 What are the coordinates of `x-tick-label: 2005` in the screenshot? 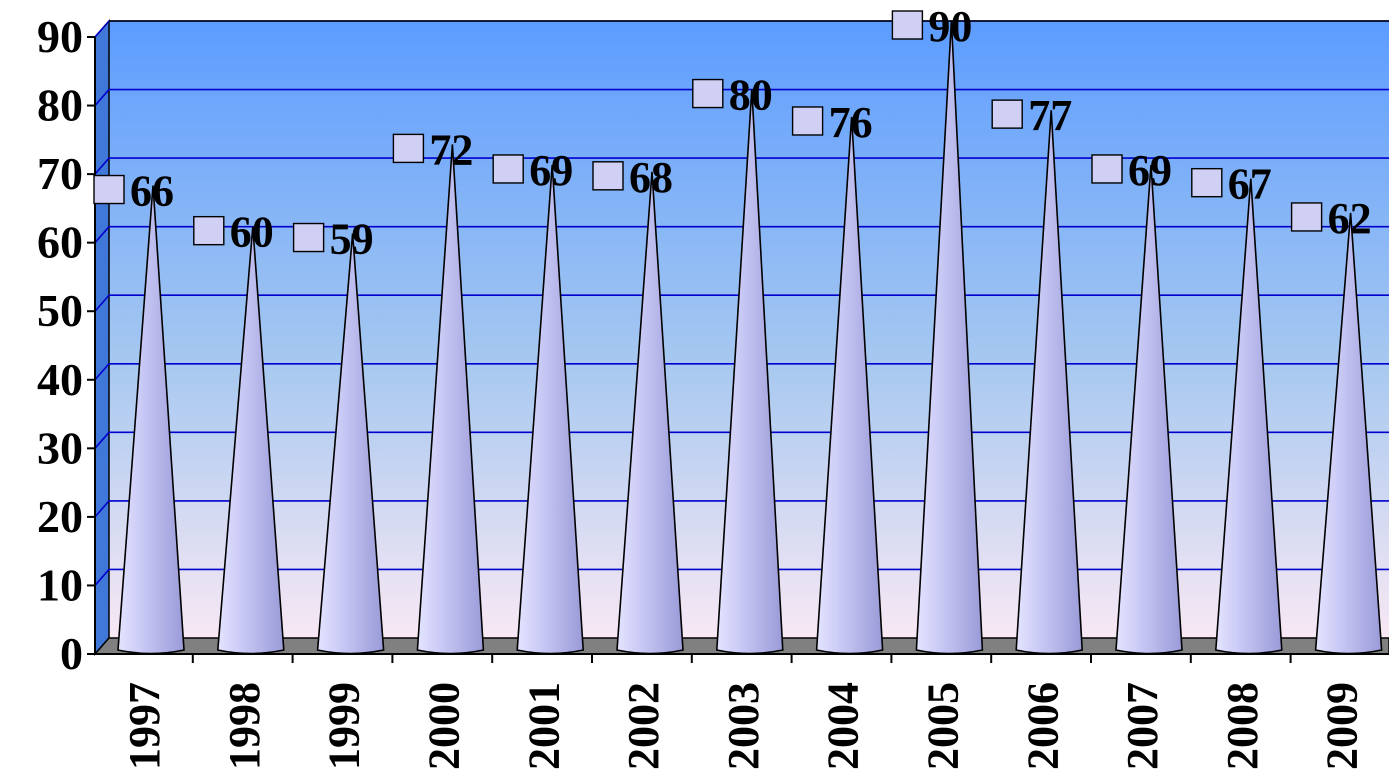 It's located at (942, 726).